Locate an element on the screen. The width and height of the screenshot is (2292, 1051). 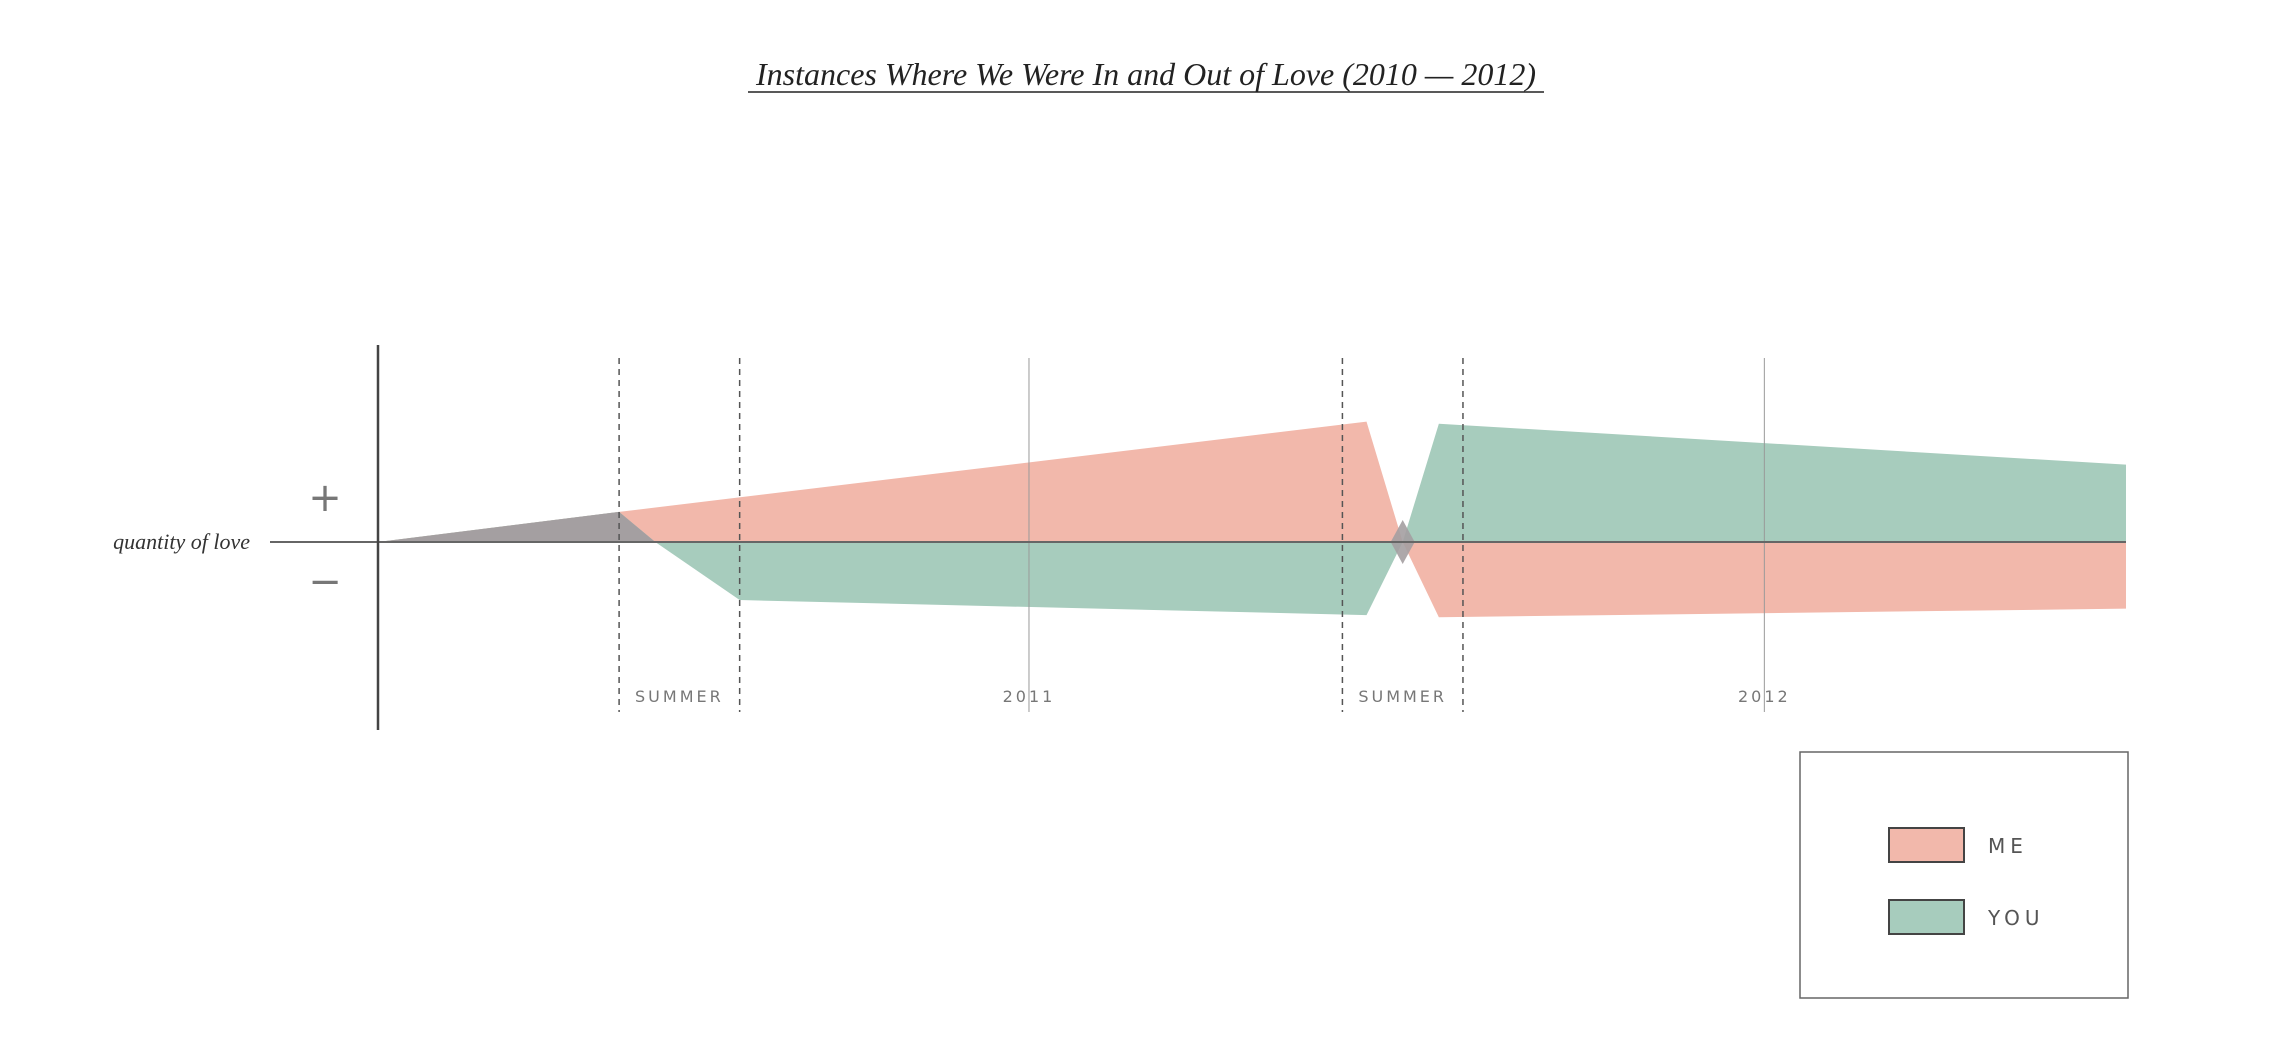
legend-box is located at coordinates (1964, 875).